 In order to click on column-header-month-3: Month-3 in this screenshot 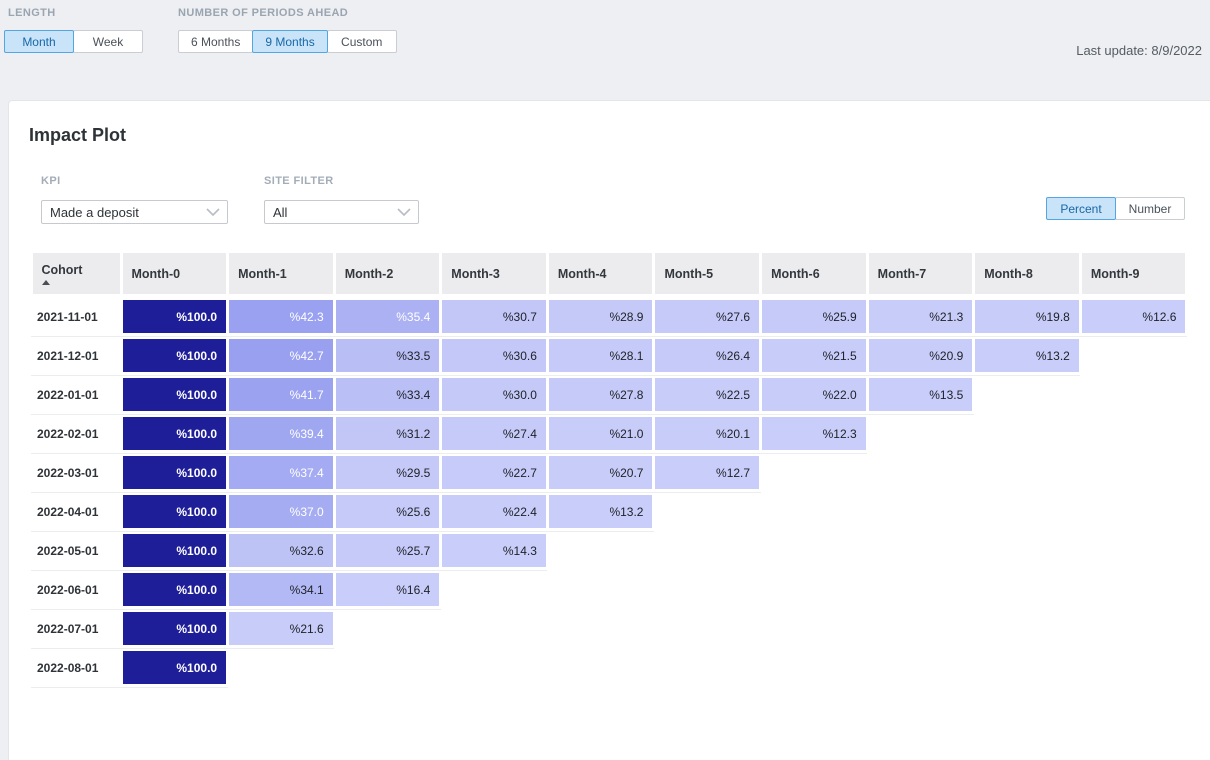, I will do `click(494, 275)`.